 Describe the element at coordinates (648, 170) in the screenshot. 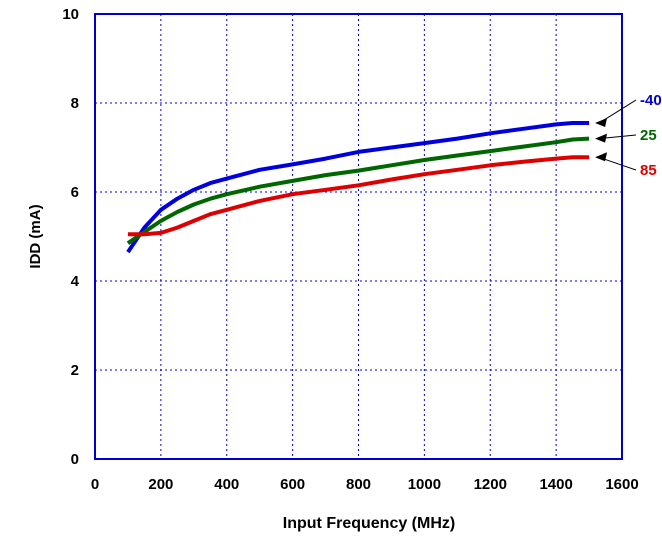

I see `series-label: 85` at that location.